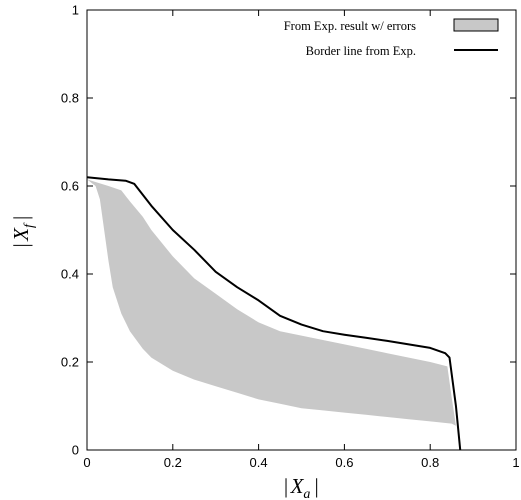 The width and height of the screenshot is (521, 500). Describe the element at coordinates (23, 231) in the screenshot. I see `y-axis-label: |Xf|` at that location.